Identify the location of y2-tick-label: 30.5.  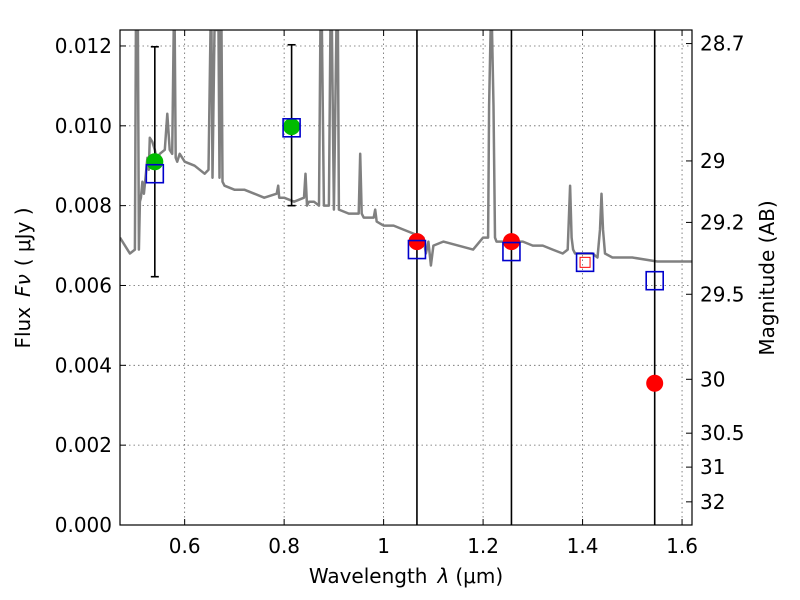
(722, 433).